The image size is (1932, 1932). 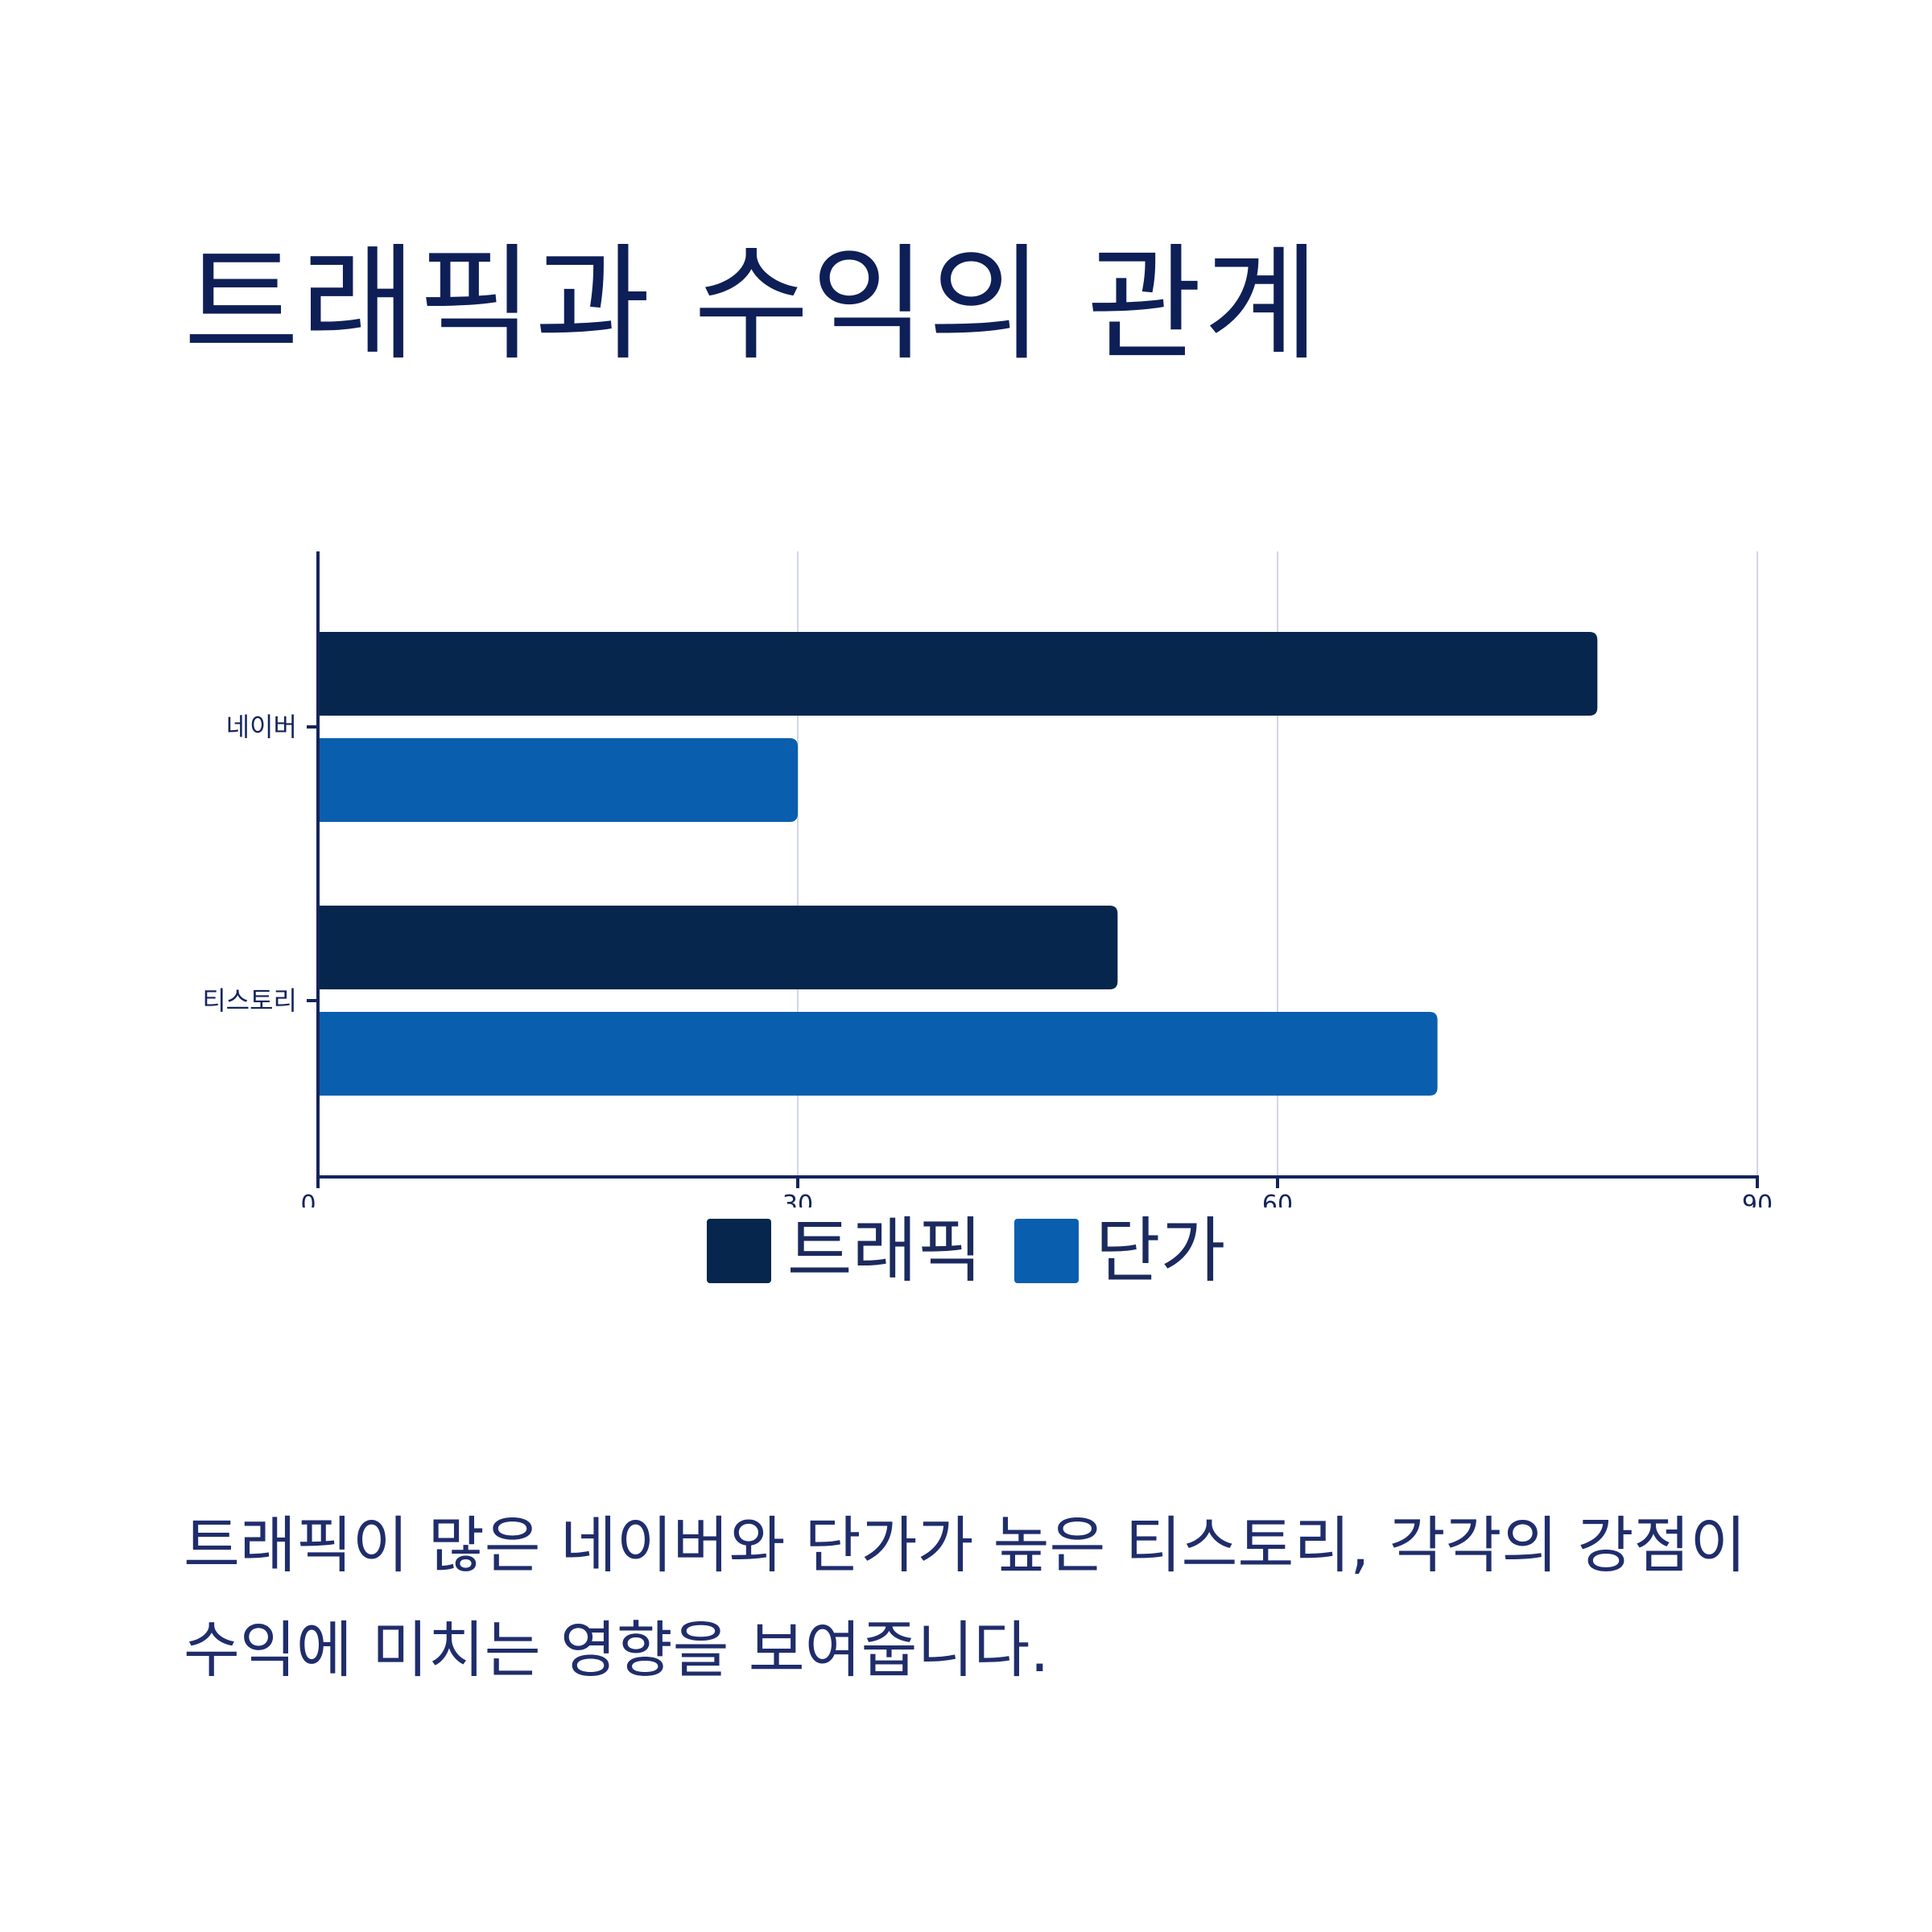 What do you see at coordinates (1277, 1199) in the screenshot?
I see `x-tick-label-2: 60` at bounding box center [1277, 1199].